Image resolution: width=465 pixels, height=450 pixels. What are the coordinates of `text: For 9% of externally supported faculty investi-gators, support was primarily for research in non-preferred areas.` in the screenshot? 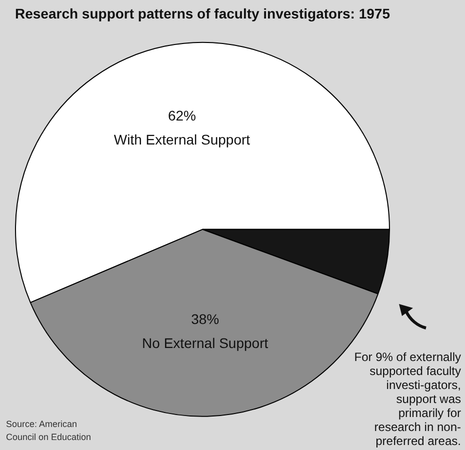 It's located at (407, 399).